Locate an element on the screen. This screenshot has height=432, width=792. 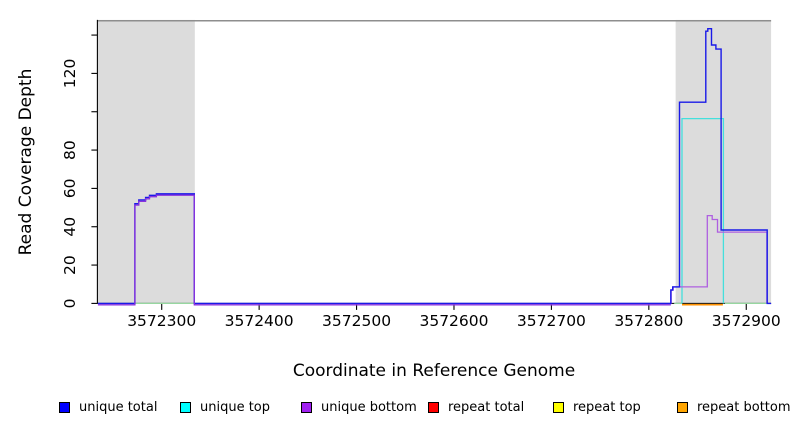
legend-item-repeat-total: repeat total is located at coordinates (476, 407).